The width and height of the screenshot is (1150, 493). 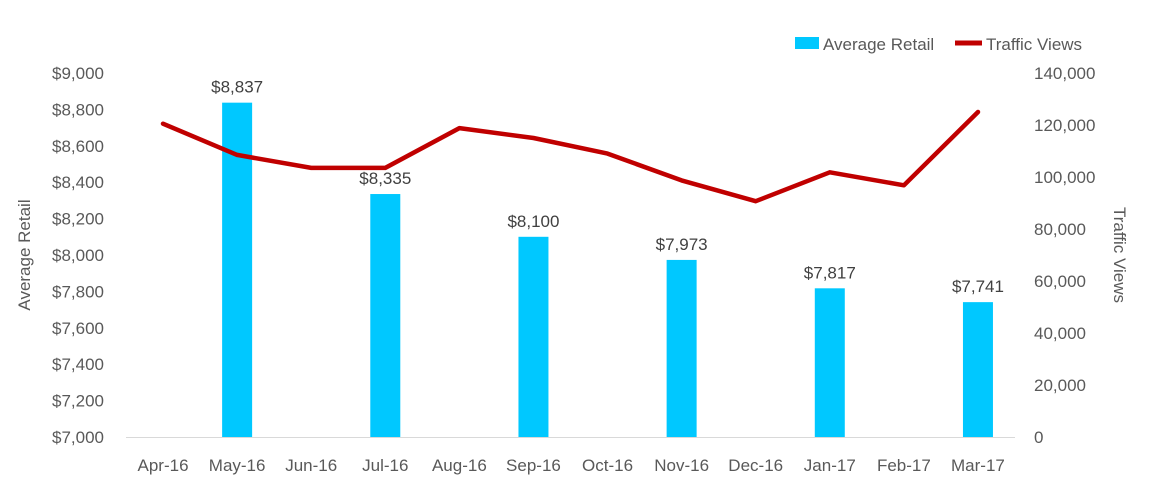 What do you see at coordinates (978, 286) in the screenshot?
I see `data-label-average-retail: $7,741` at bounding box center [978, 286].